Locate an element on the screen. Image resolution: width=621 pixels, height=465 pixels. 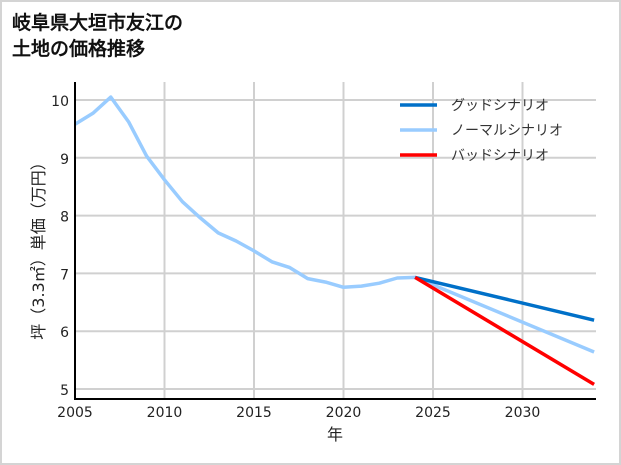
y-tick-label: 9 is located at coordinates (64, 160).